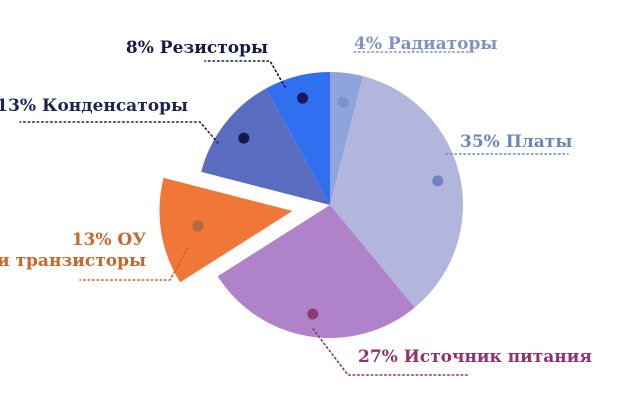  I want to click on leader-line-caps, so click(119, 132).